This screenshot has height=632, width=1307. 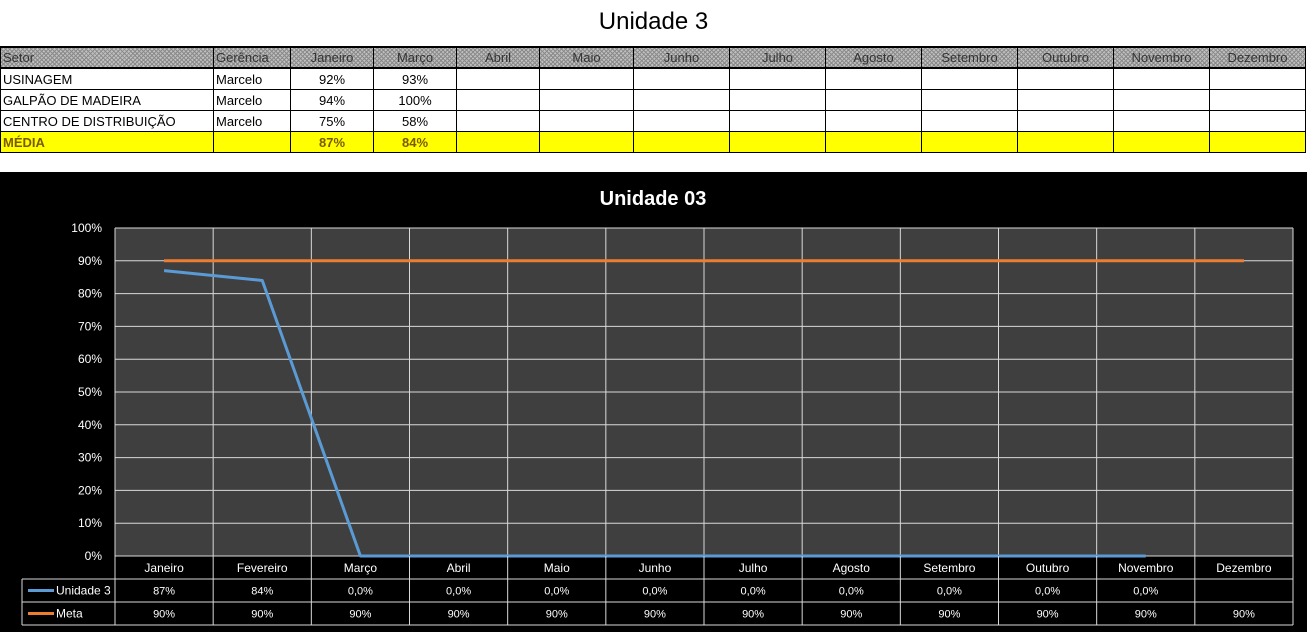 What do you see at coordinates (777, 57) in the screenshot?
I see `header-cell: Julho` at bounding box center [777, 57].